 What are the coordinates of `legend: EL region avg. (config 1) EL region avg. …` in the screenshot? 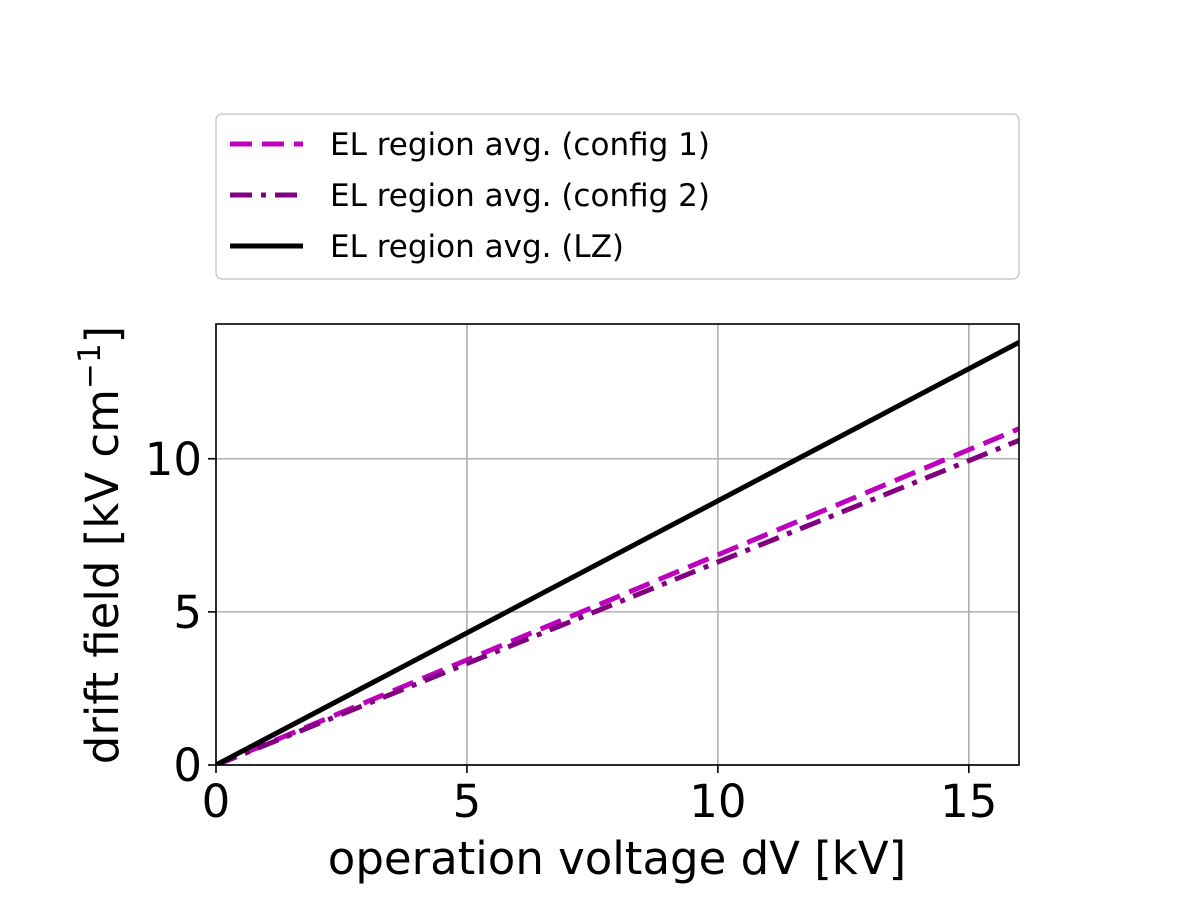 It's located at (617, 196).